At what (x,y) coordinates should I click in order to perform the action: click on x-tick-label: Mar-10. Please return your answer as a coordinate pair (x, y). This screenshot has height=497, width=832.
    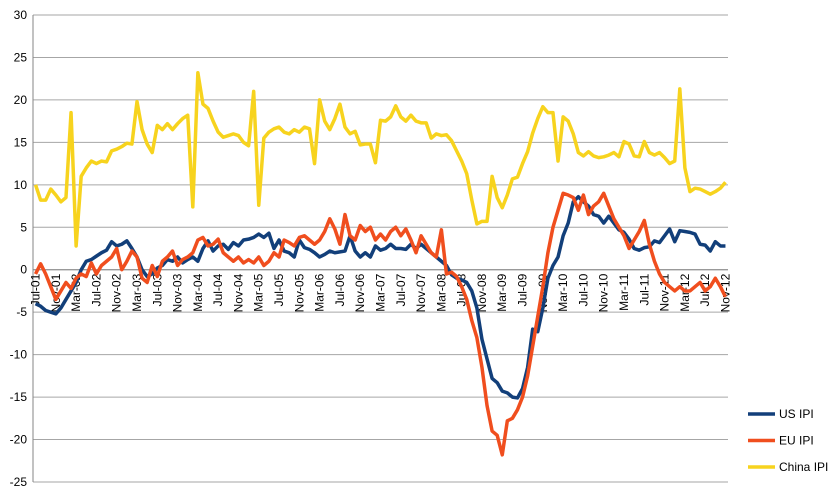
    Looking at the image, I should click on (563, 292).